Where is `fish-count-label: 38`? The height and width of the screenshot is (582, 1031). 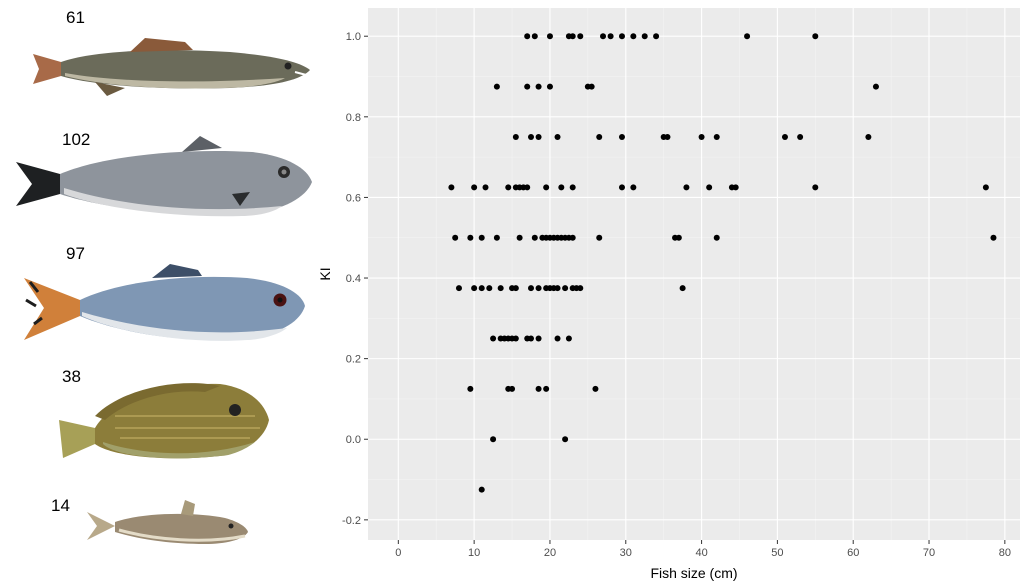 fish-count-label: 38 is located at coordinates (71, 376).